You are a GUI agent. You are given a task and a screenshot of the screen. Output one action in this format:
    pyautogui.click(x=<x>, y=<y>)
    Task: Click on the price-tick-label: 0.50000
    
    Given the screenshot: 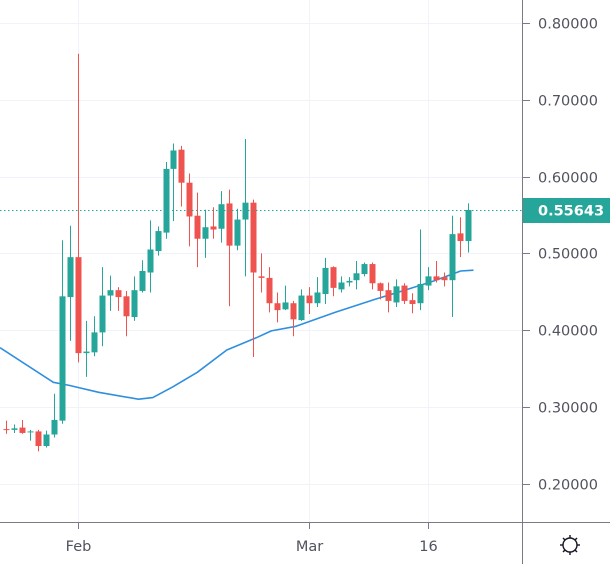 What is the action you would take?
    pyautogui.click(x=568, y=255)
    